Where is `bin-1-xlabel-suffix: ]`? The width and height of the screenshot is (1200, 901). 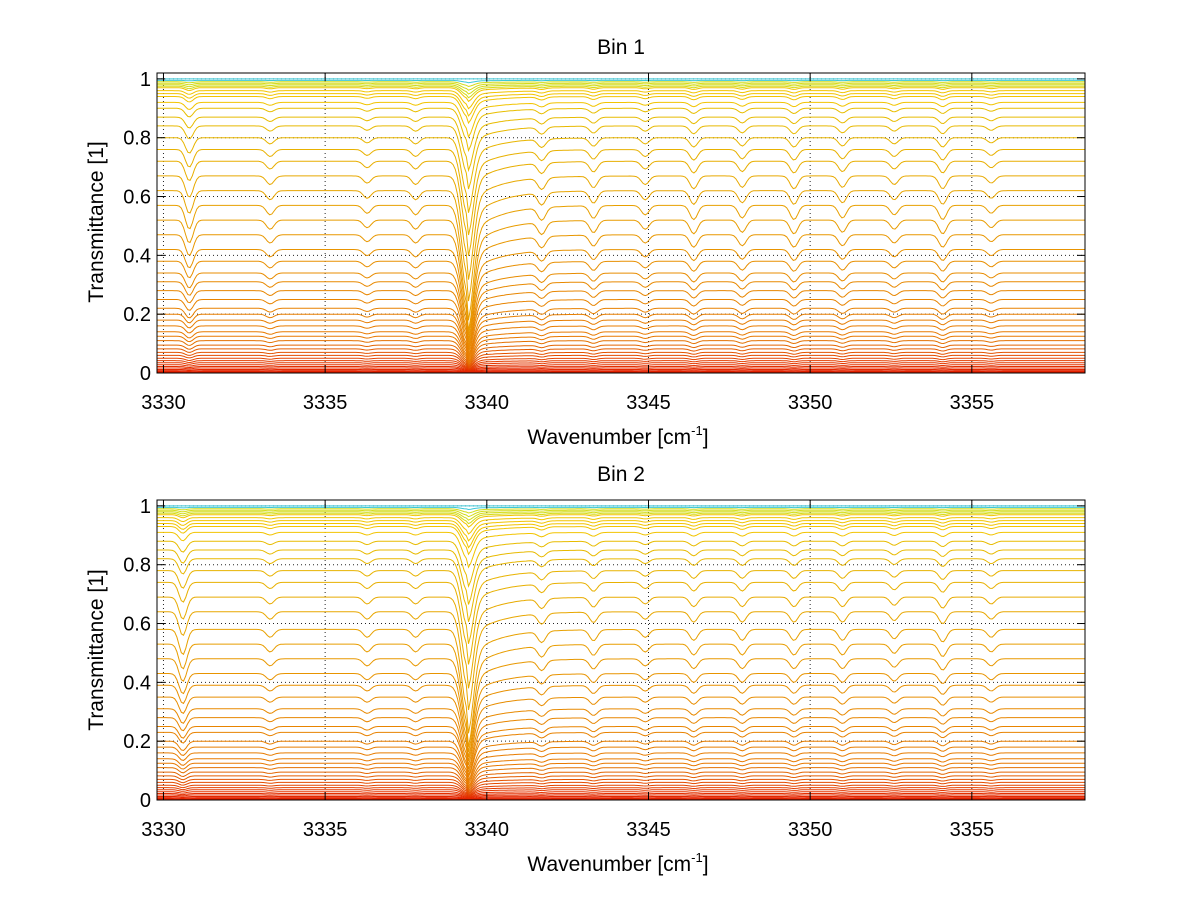
bin-1-xlabel-suffix: ] is located at coordinates (706, 437).